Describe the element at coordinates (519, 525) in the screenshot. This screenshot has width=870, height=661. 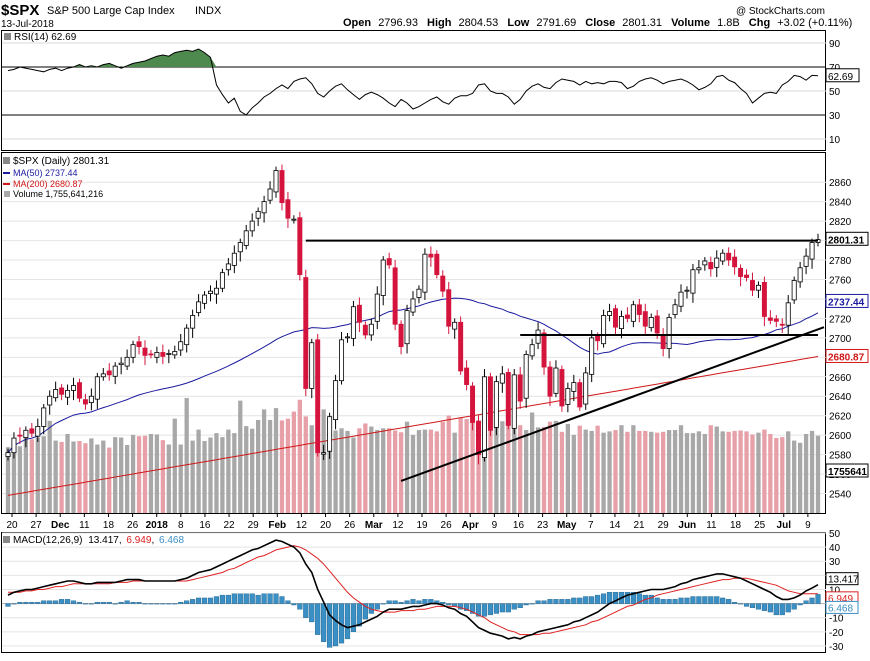
I see `date-tick-label: 16` at that location.